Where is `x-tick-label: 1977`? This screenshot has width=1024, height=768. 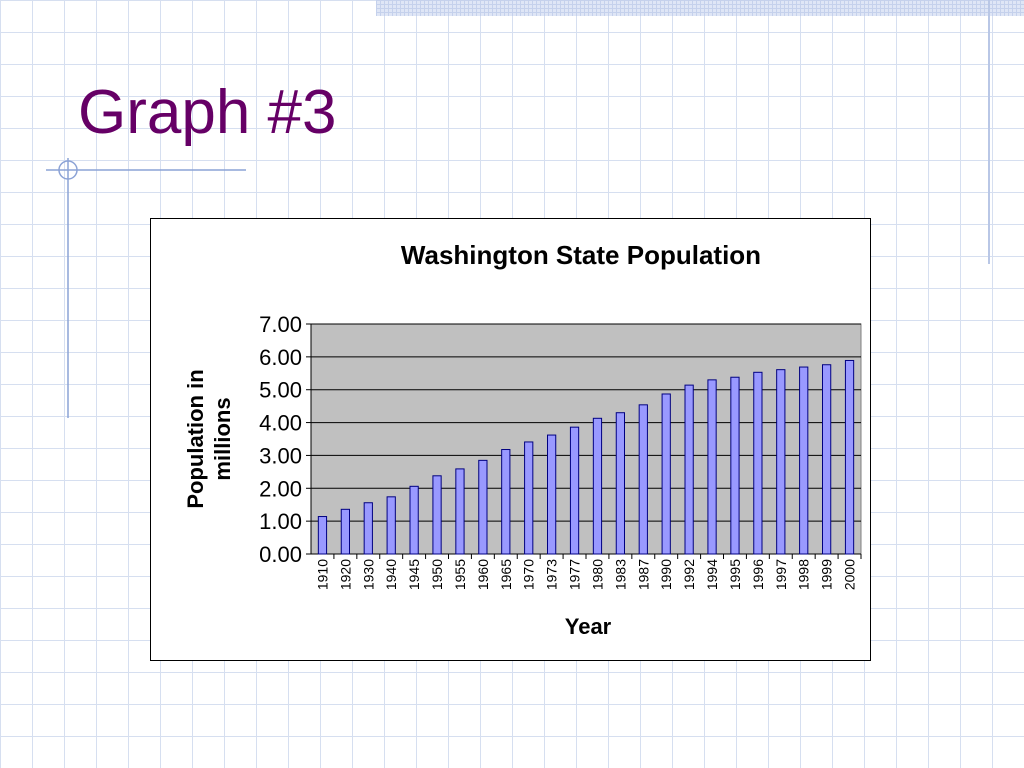
x-tick-label: 1977 is located at coordinates (575, 574).